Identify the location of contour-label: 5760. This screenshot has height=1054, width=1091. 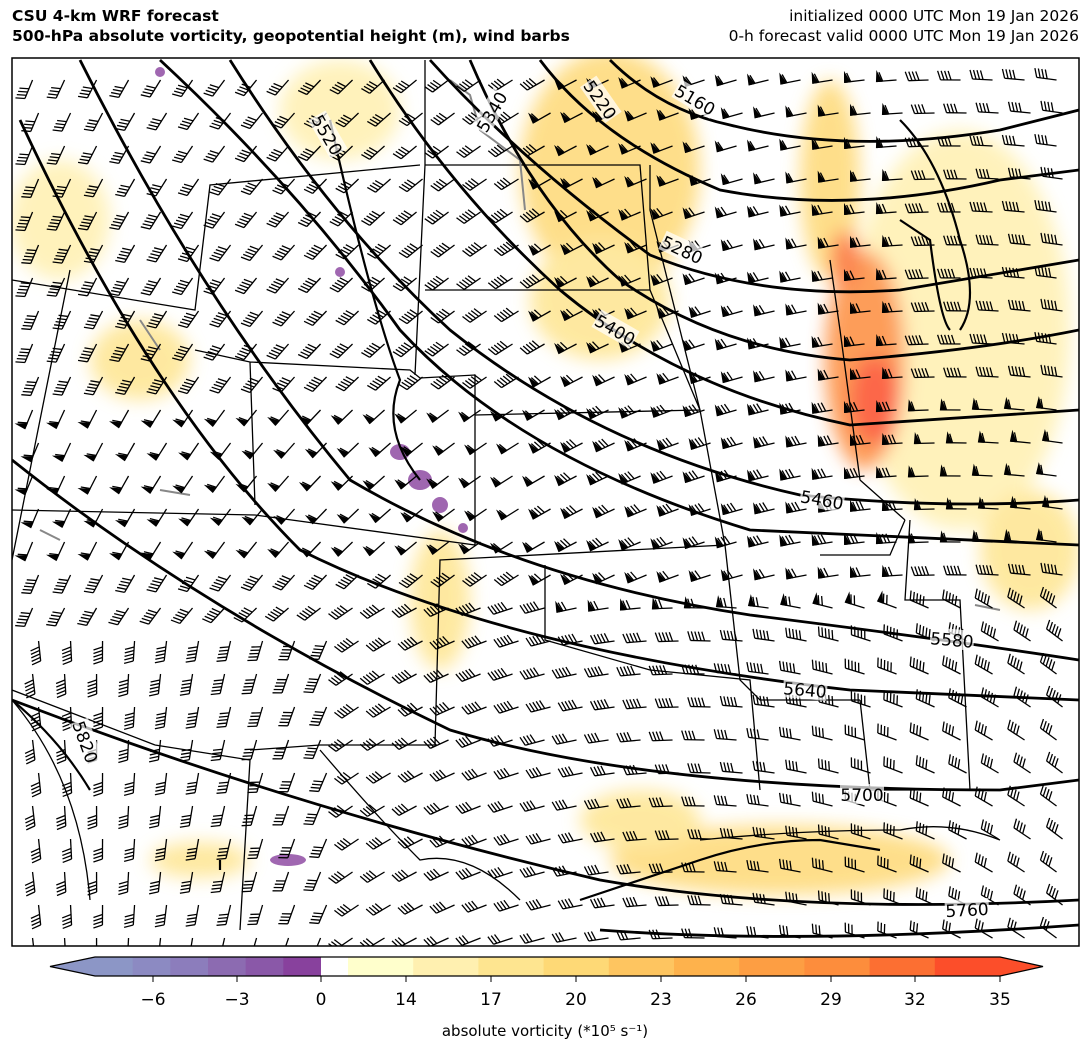
(967, 909).